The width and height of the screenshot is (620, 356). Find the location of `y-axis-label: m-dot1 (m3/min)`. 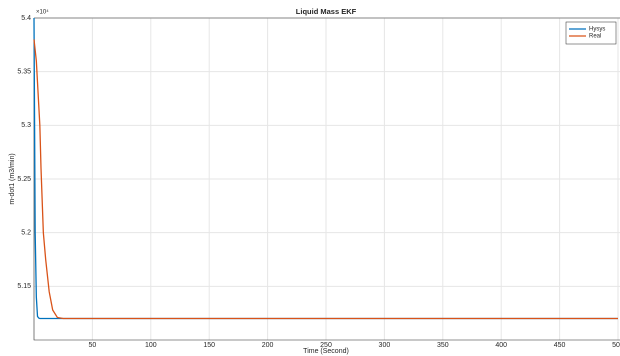

y-axis-label: m-dot1 (m3/min) is located at coordinates (12, 178).